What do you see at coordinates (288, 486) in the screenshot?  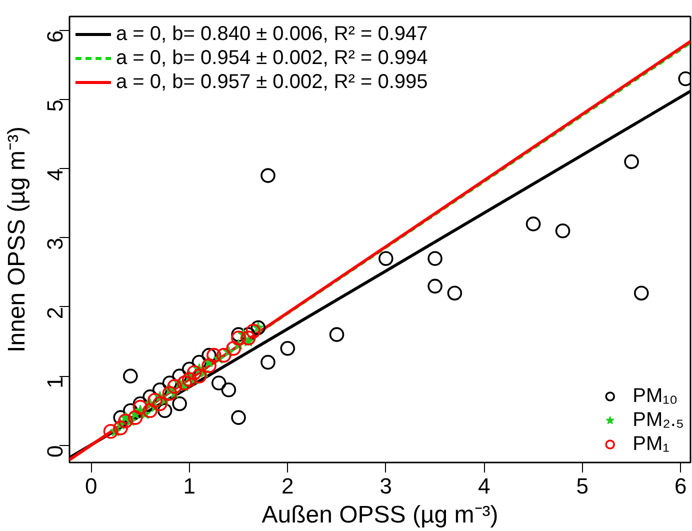 I see `x-tick-label: 2` at bounding box center [288, 486].